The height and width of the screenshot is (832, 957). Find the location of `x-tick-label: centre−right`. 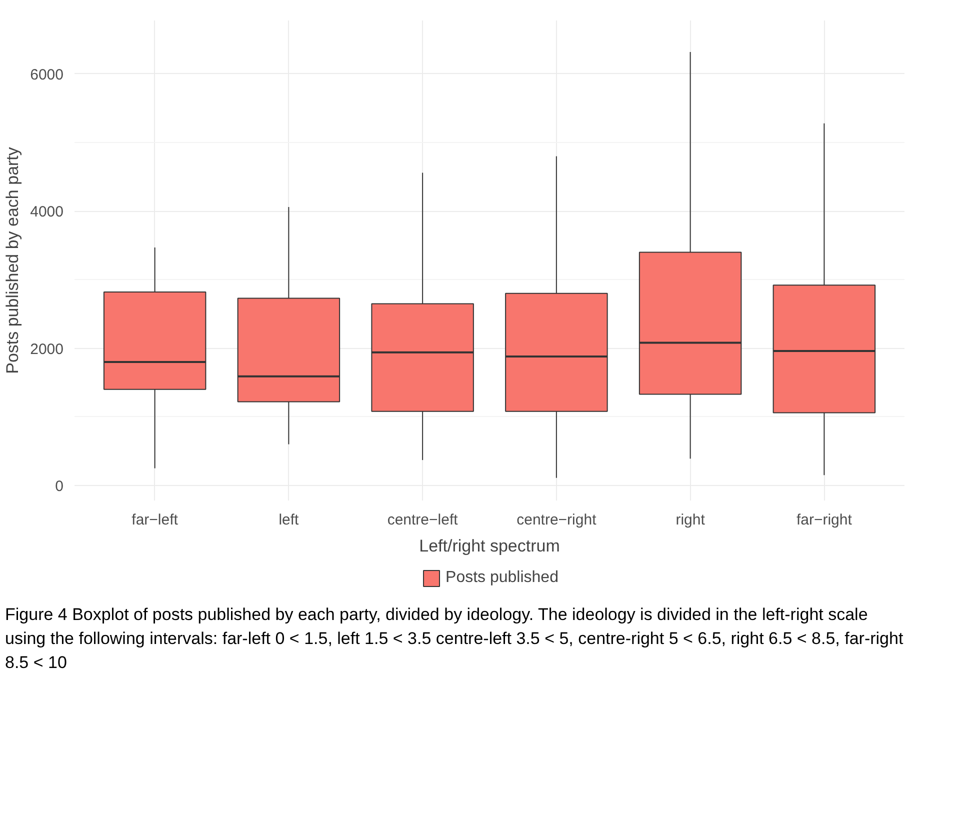

x-tick-label: centre−right is located at coordinates (557, 520).